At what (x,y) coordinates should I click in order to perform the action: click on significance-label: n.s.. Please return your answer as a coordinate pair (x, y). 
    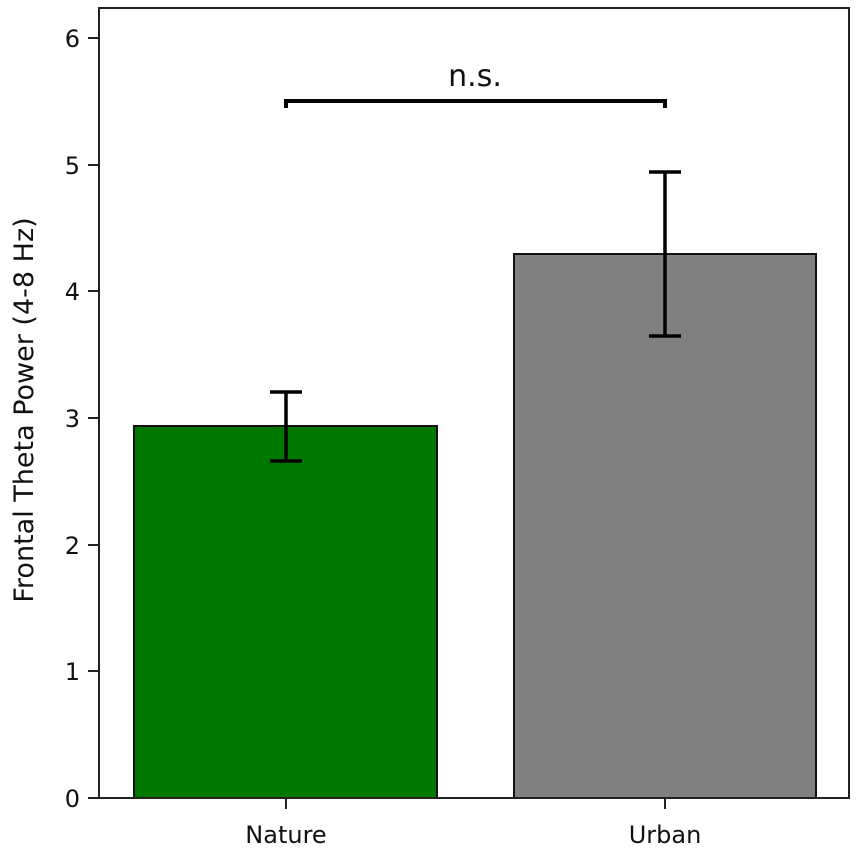
    Looking at the image, I should click on (475, 76).